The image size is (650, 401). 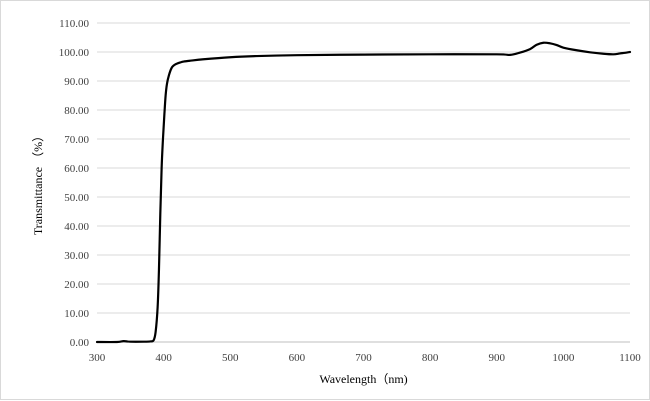 What do you see at coordinates (76, 140) in the screenshot?
I see `y-tick-label: 70.00` at bounding box center [76, 140].